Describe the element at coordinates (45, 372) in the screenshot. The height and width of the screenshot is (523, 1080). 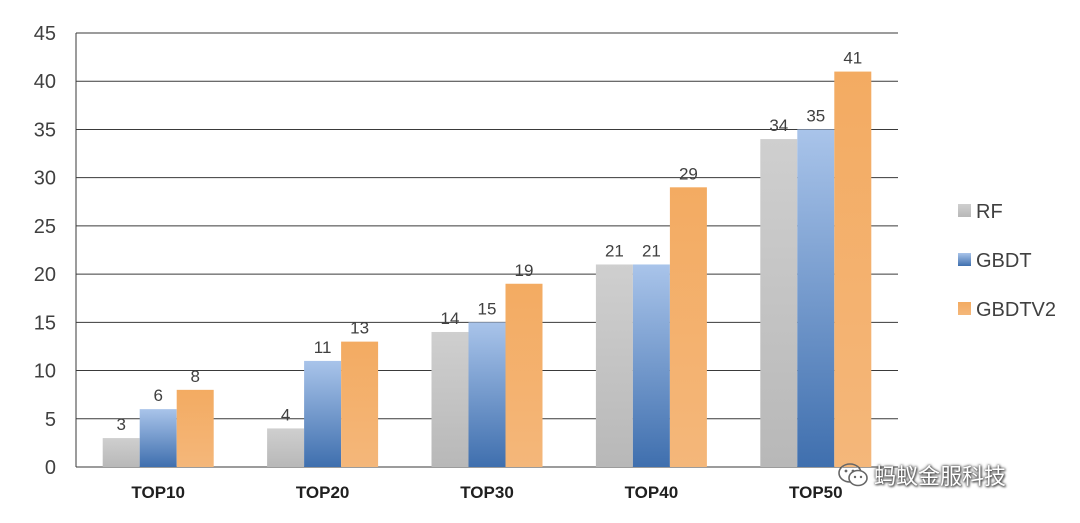
I see `y-tick-label: 10` at that location.